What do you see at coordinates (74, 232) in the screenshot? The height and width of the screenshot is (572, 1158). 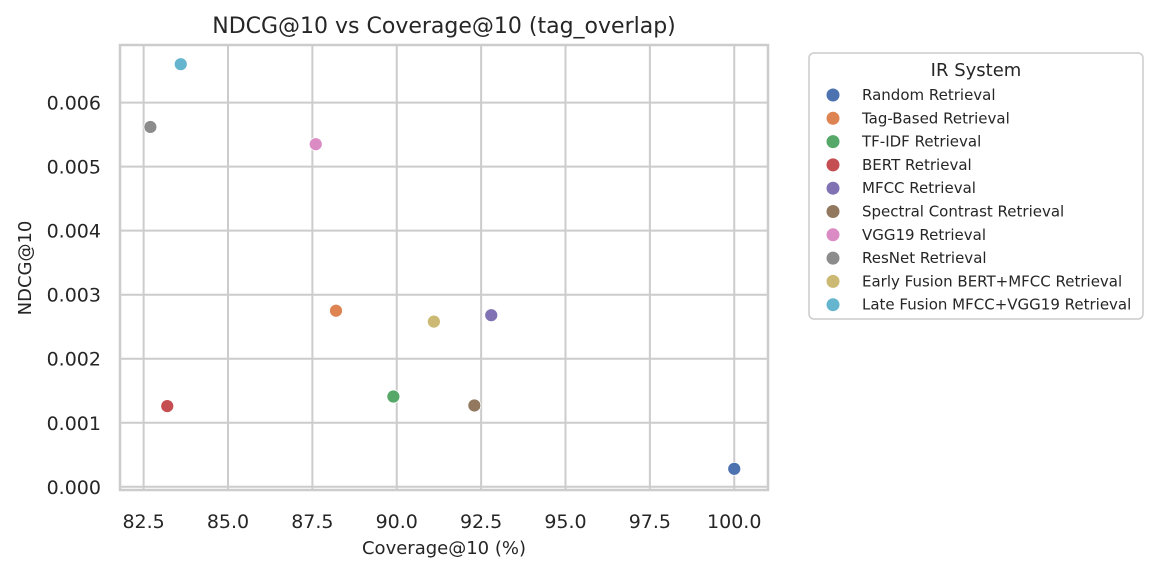 I see `y-tick-label: 0.004` at bounding box center [74, 232].